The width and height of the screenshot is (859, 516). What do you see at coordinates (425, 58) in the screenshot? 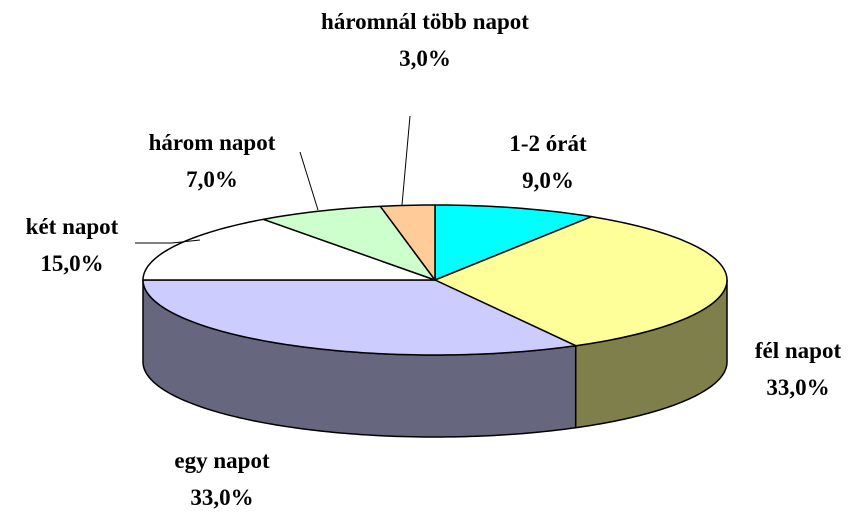
I see `value-label: 3,0%` at bounding box center [425, 58].